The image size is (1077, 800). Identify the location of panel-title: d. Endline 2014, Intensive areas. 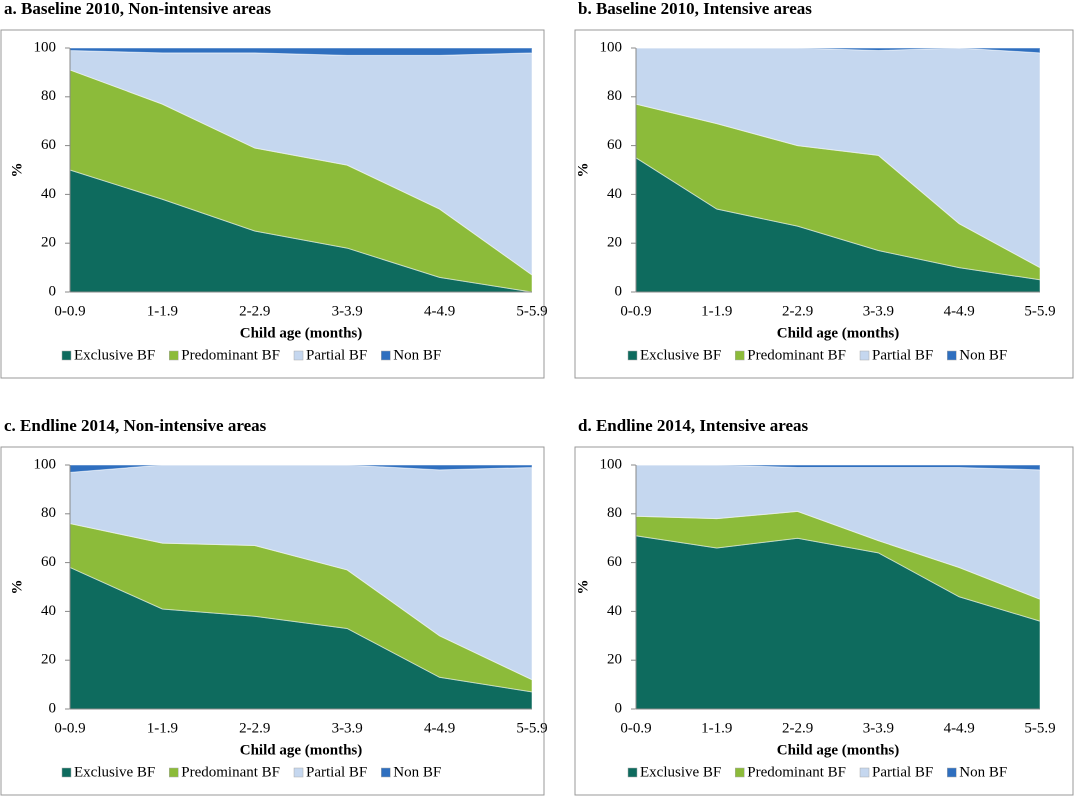
(693, 425).